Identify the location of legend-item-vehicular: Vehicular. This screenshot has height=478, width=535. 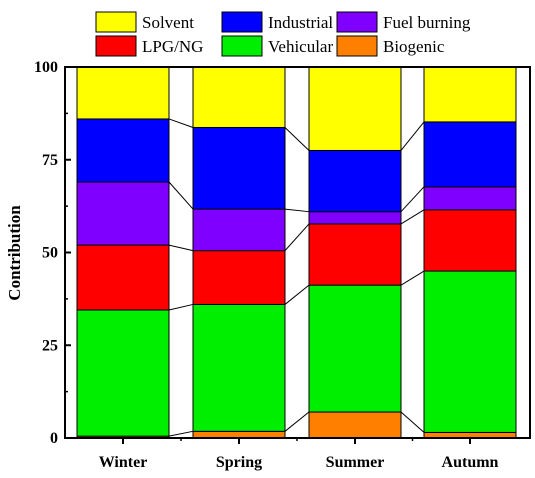
(277, 46).